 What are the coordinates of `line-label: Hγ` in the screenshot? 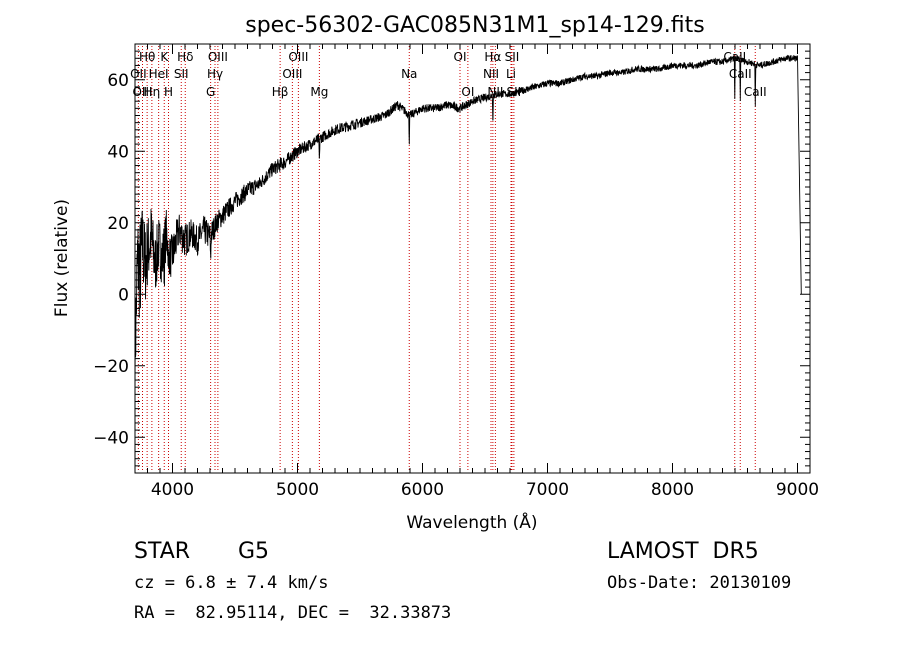 It's located at (215, 74).